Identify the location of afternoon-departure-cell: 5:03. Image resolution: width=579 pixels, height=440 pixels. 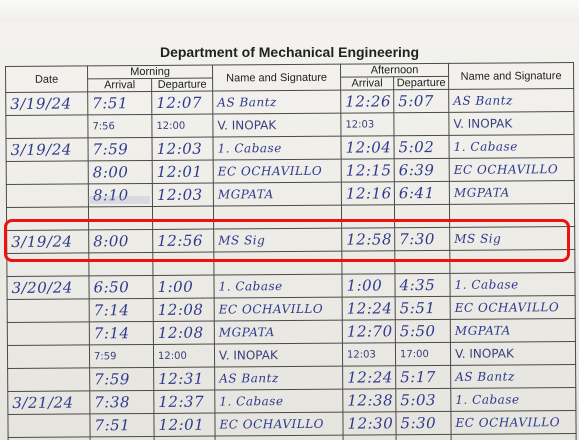
(423, 400).